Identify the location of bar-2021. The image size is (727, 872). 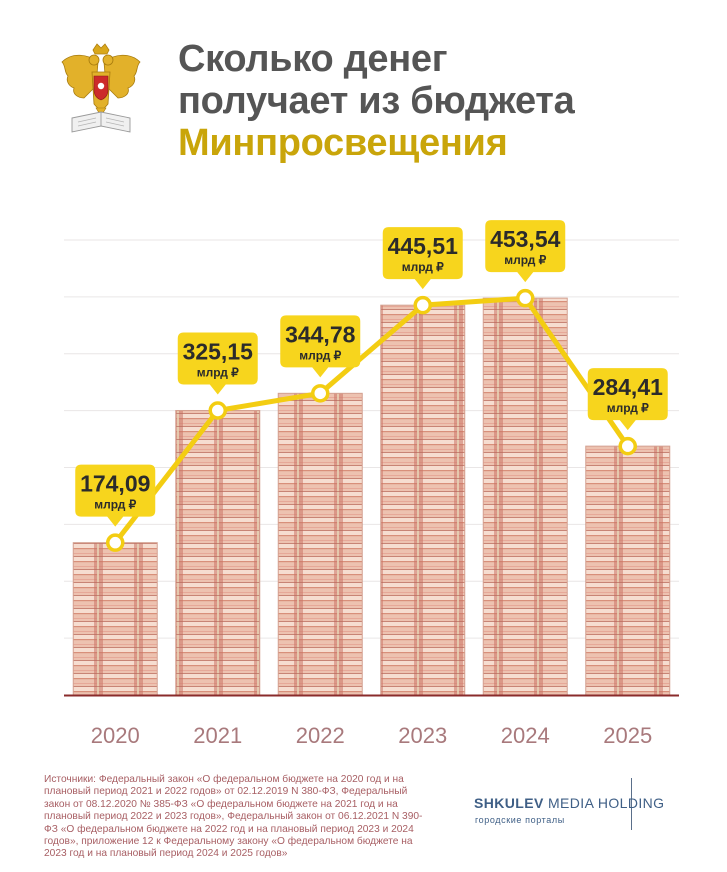
(217, 552).